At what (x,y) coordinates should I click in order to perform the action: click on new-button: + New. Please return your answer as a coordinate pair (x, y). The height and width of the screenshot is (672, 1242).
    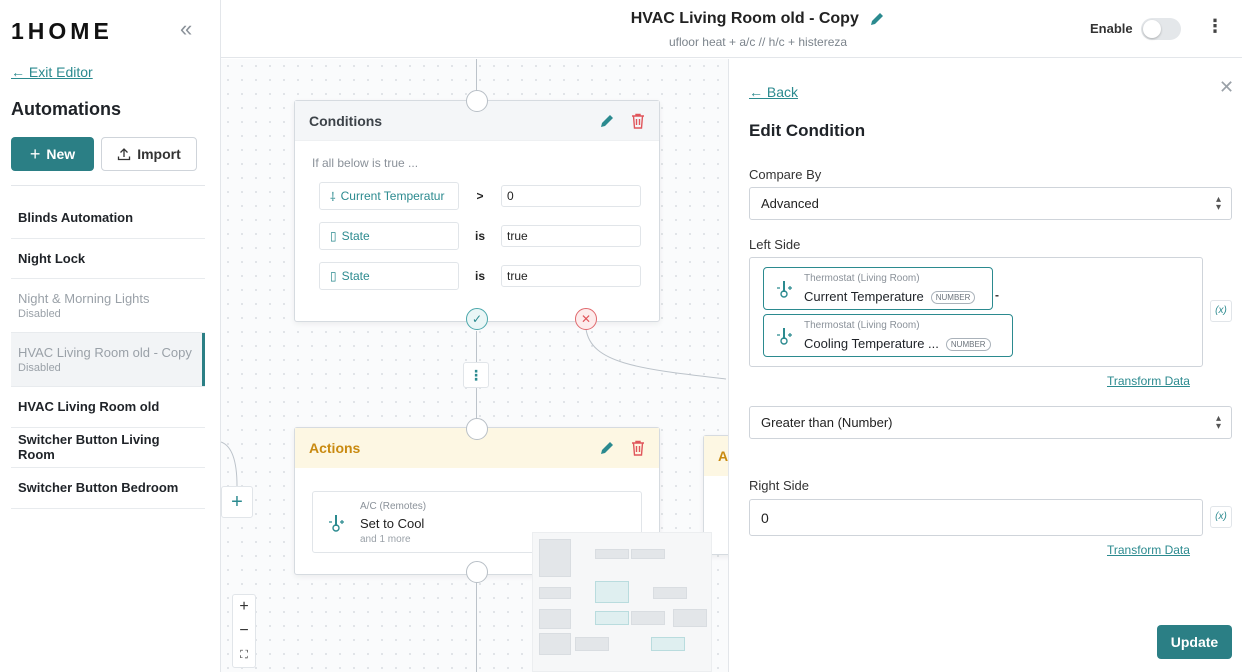
    Looking at the image, I should click on (52, 154).